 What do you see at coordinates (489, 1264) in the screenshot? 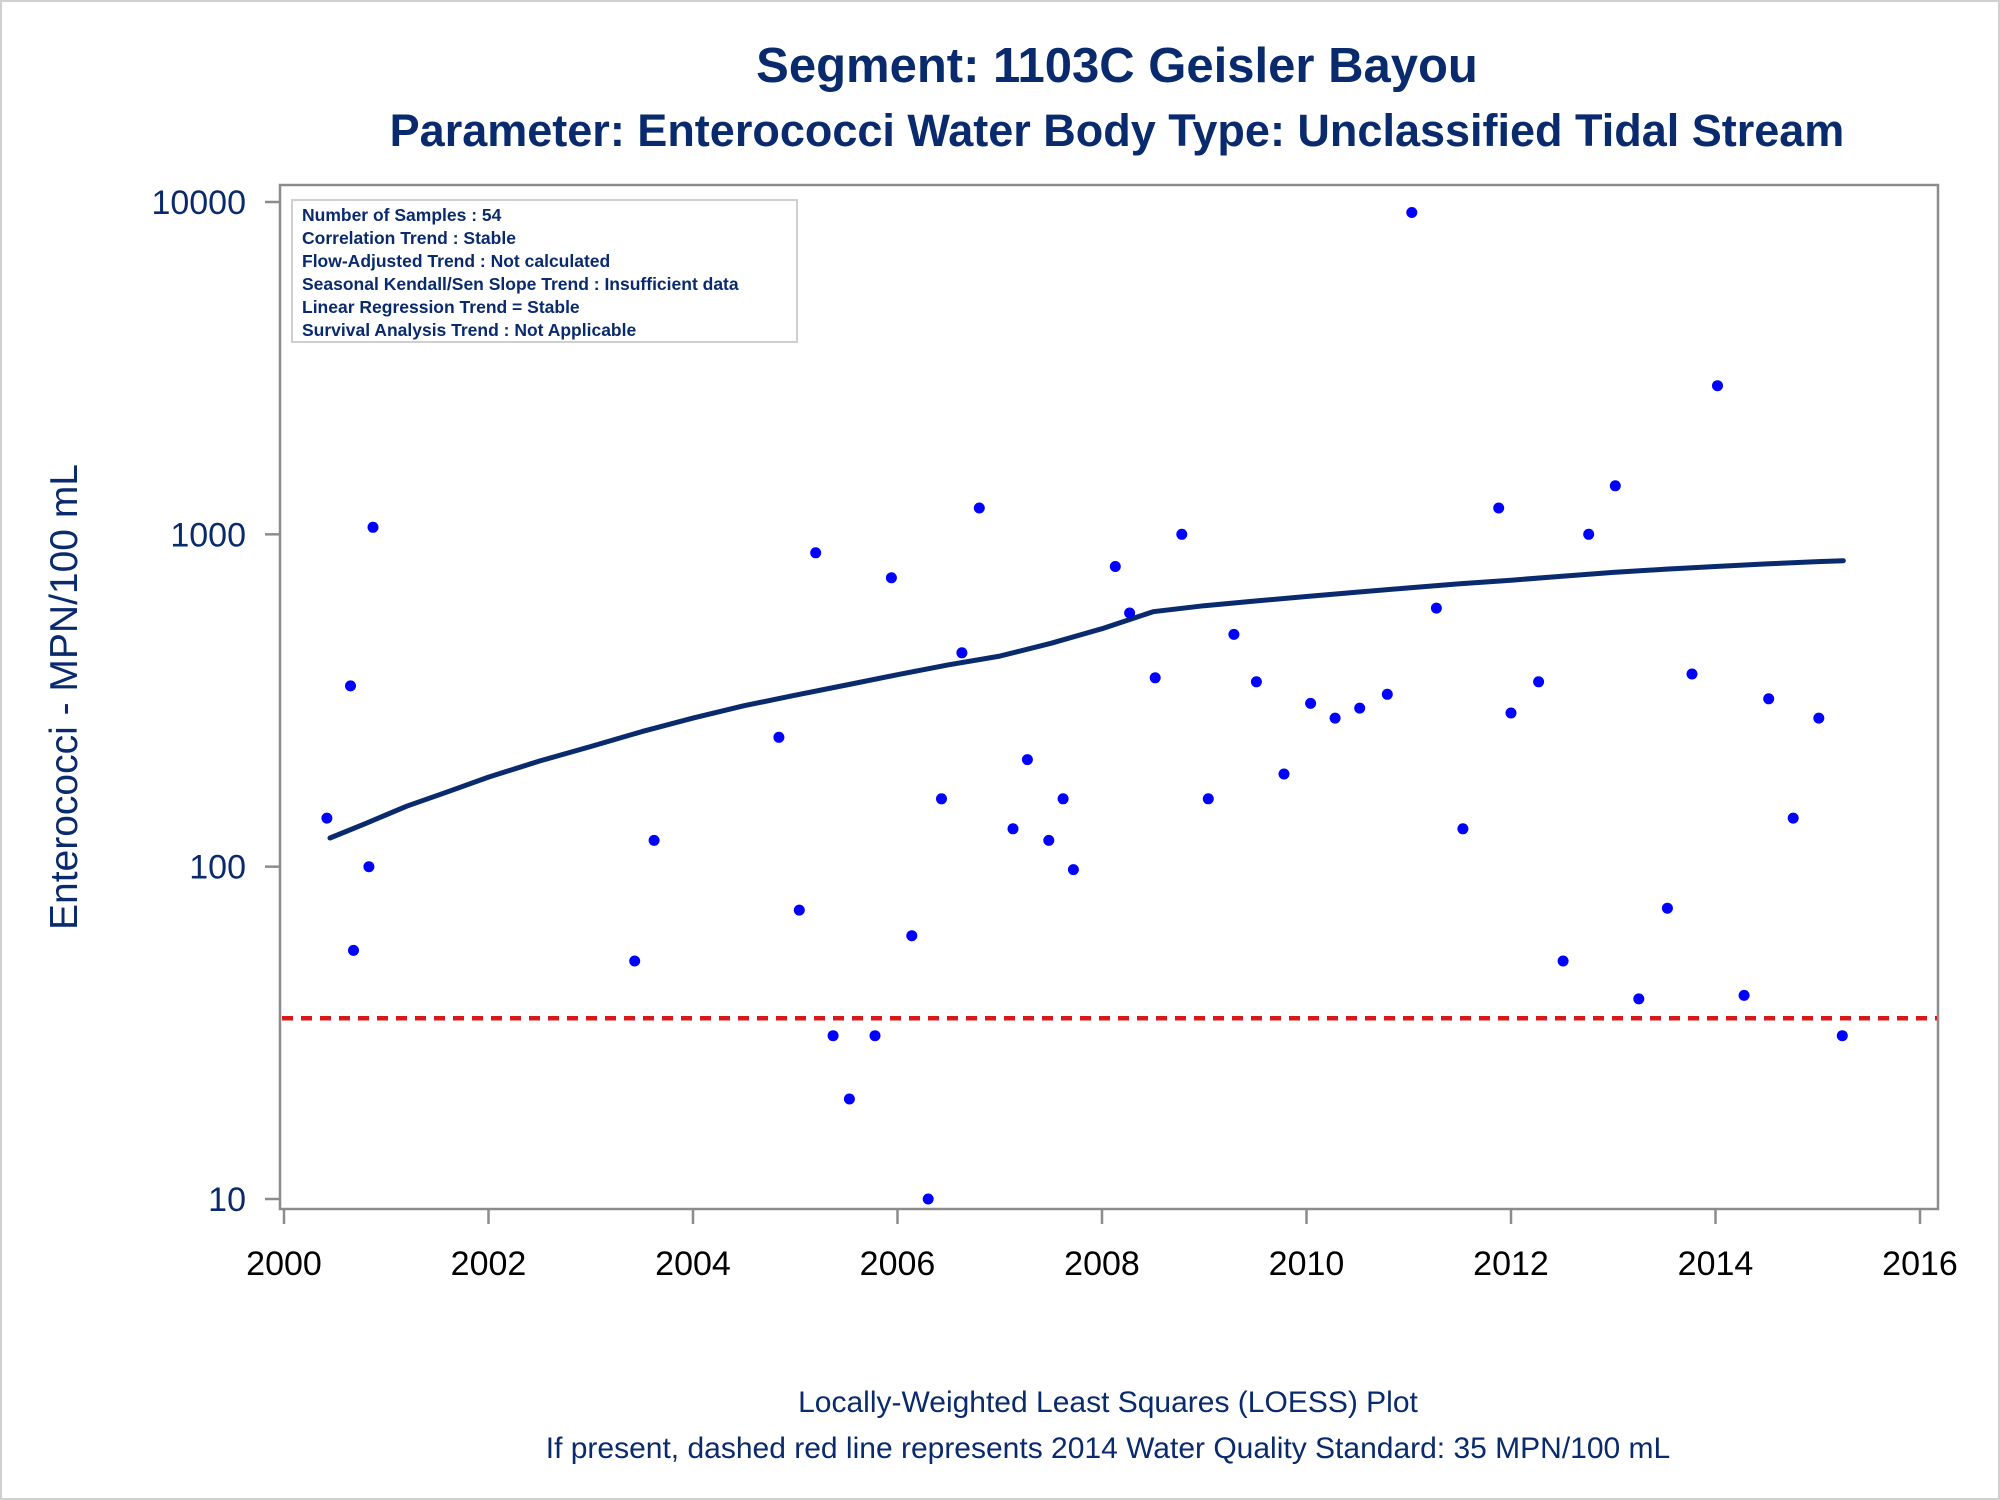
I see `x-tick-label: 2002` at bounding box center [489, 1264].